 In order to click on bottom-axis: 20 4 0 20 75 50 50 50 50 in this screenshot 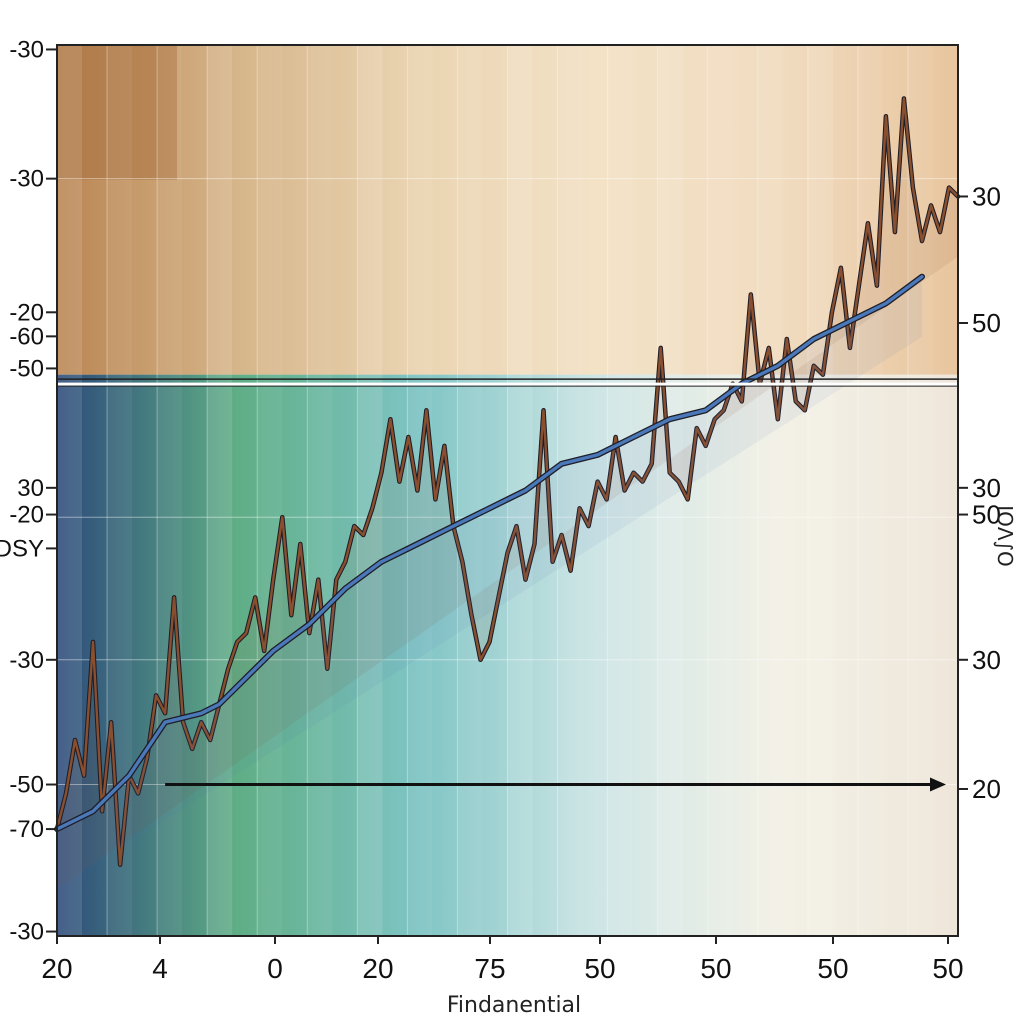, I will do `click(502, 960)`.